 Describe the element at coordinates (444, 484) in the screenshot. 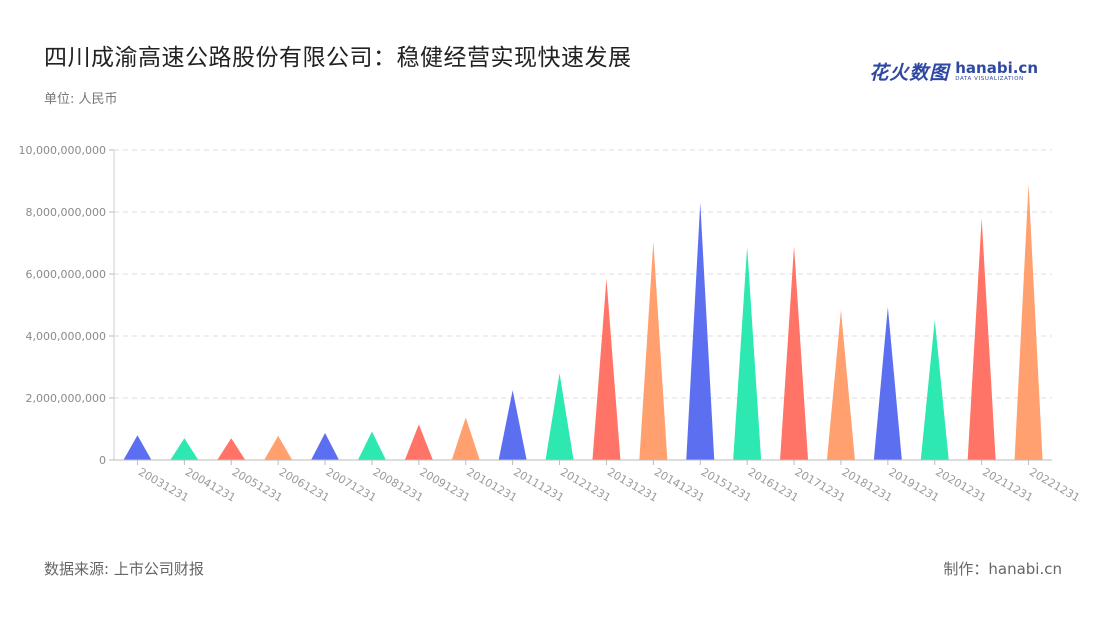

I see `x-tick-label: 20091231` at that location.